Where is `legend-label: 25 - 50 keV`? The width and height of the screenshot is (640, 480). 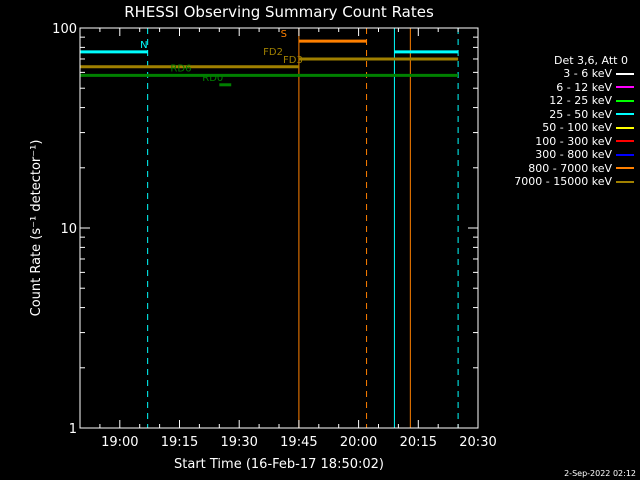
legend-label: 25 - 50 keV is located at coordinates (580, 114).